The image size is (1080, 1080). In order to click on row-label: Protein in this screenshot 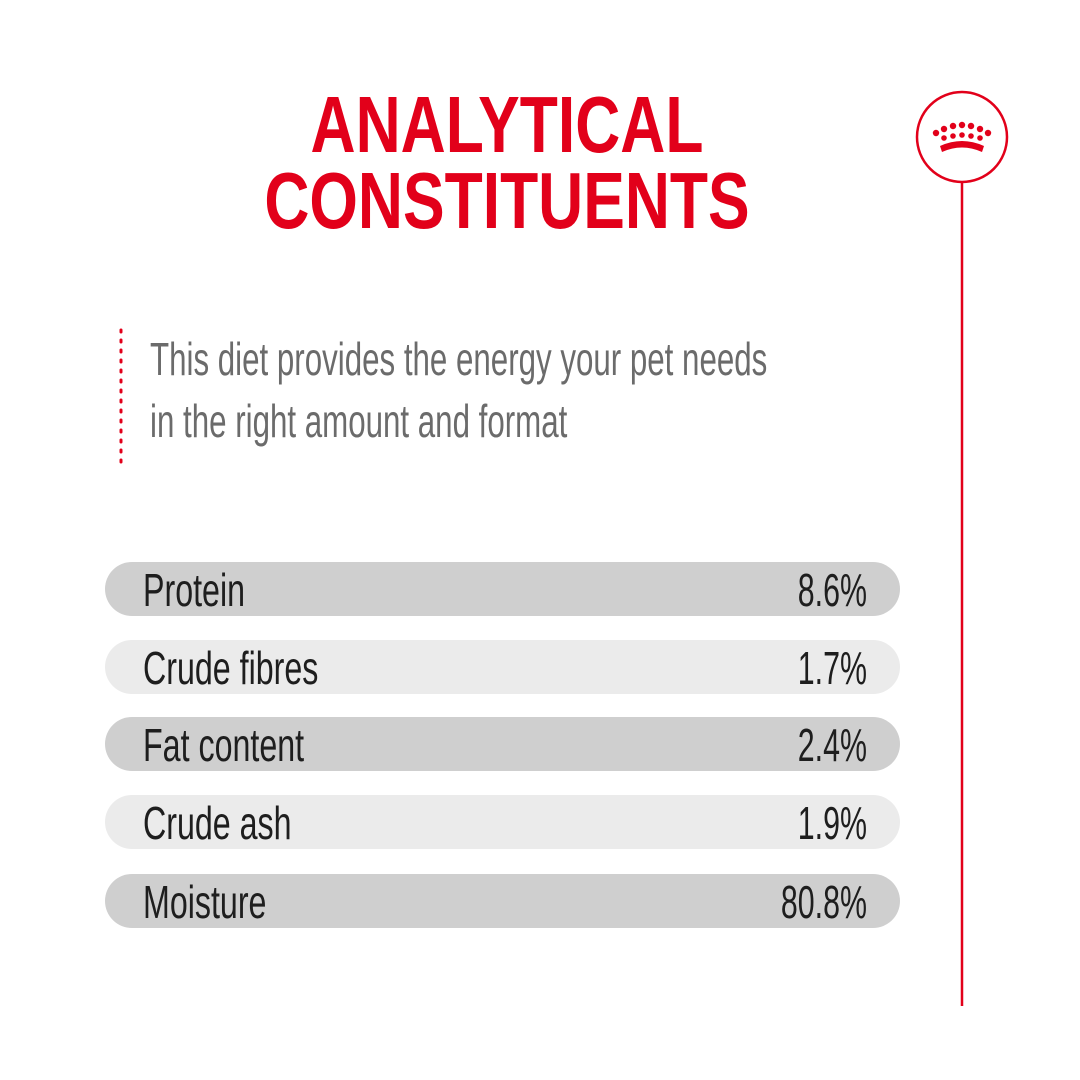, I will do `click(194, 590)`.